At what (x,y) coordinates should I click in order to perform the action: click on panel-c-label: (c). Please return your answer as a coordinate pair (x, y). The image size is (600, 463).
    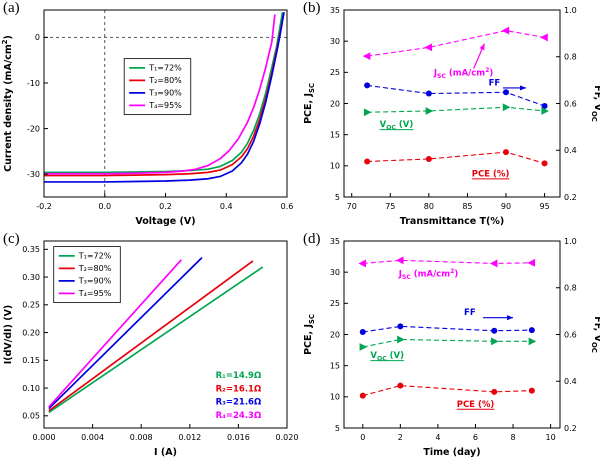
    Looking at the image, I should click on (11, 239).